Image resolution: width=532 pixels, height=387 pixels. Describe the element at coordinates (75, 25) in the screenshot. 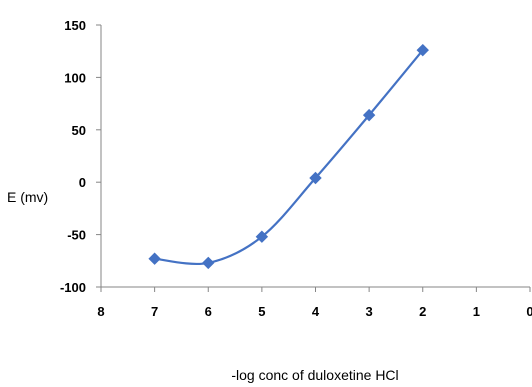

I see `y-tick-label: 150` at that location.